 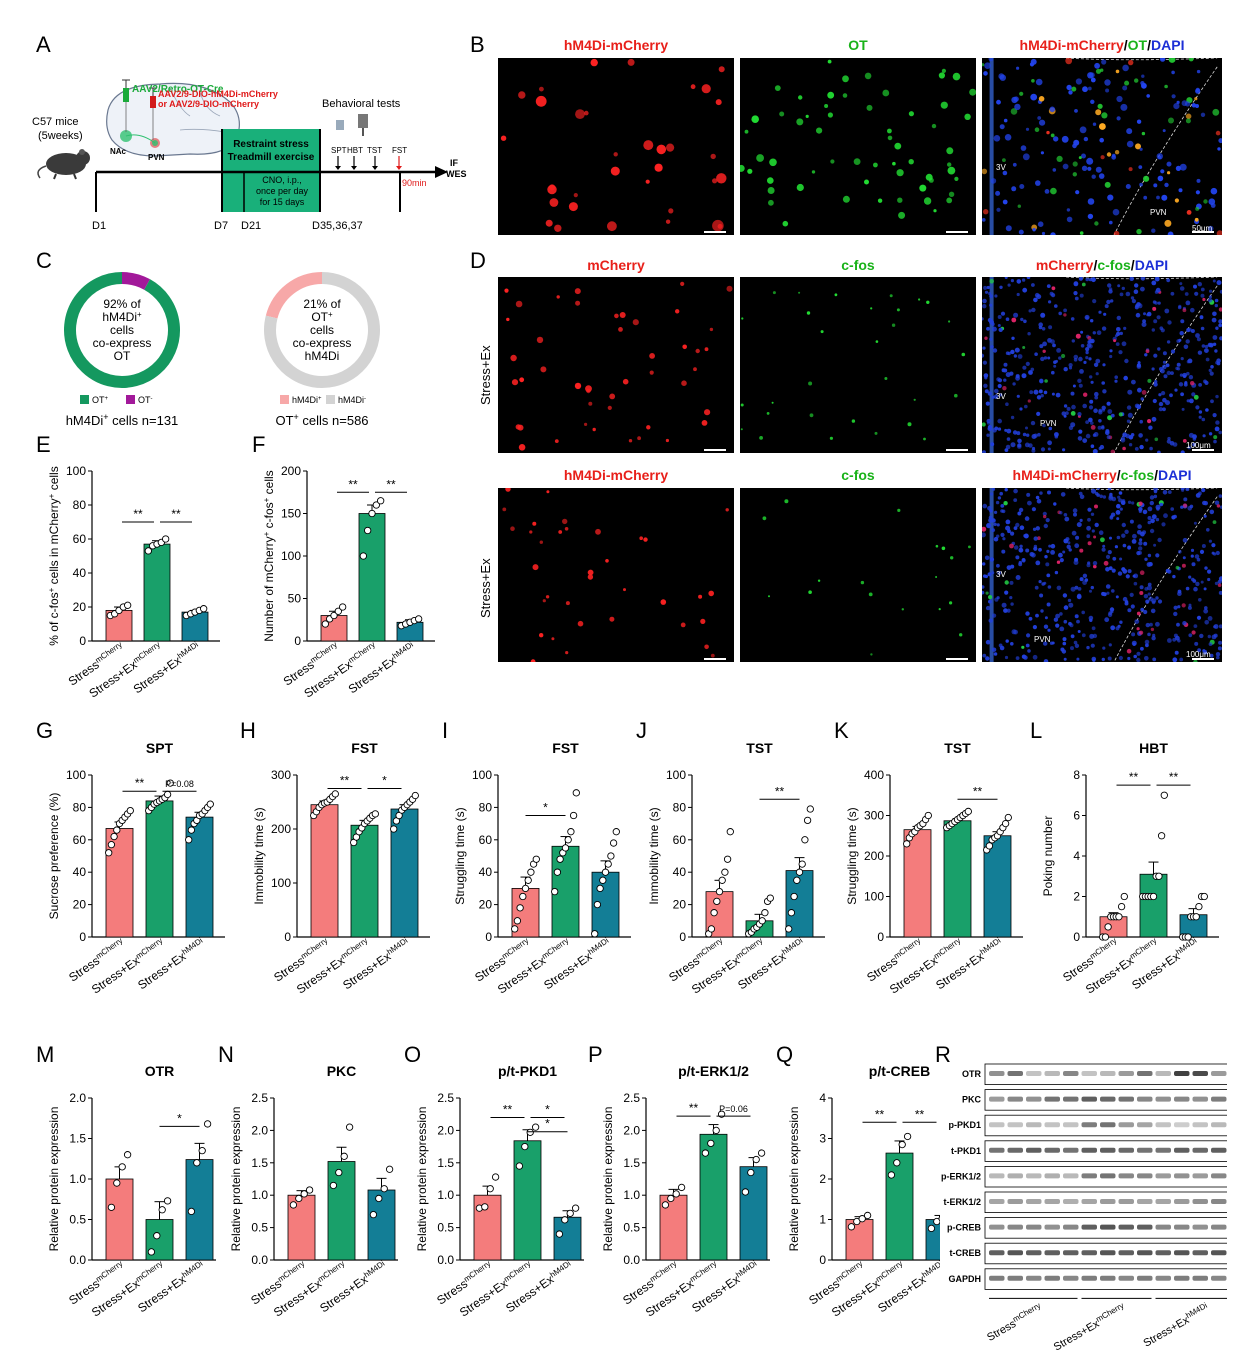 What do you see at coordinates (54, 1179) in the screenshot?
I see `y-axis-label: Relative protein expression` at bounding box center [54, 1179].